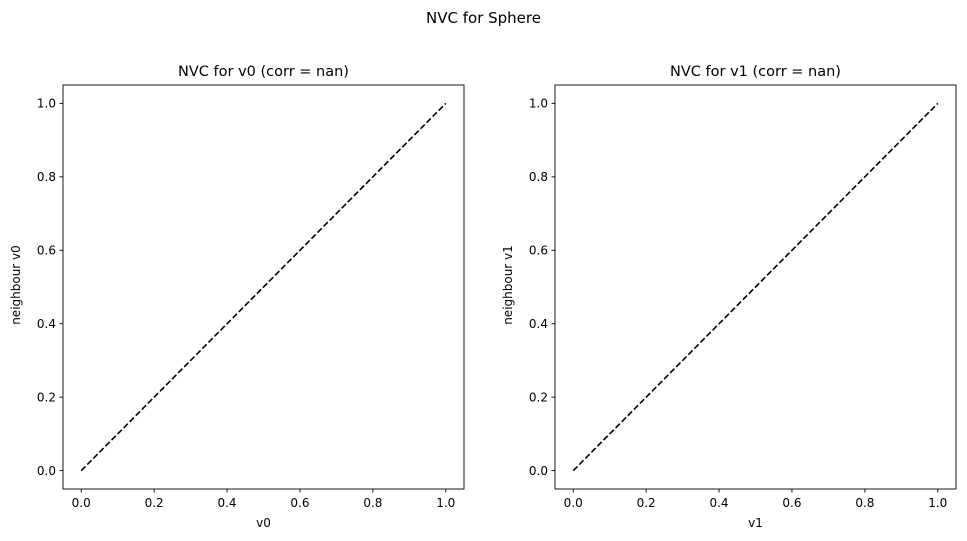 The width and height of the screenshot is (967, 541). I want to click on subplot-v0-xtick-label: 0.8, so click(372, 503).